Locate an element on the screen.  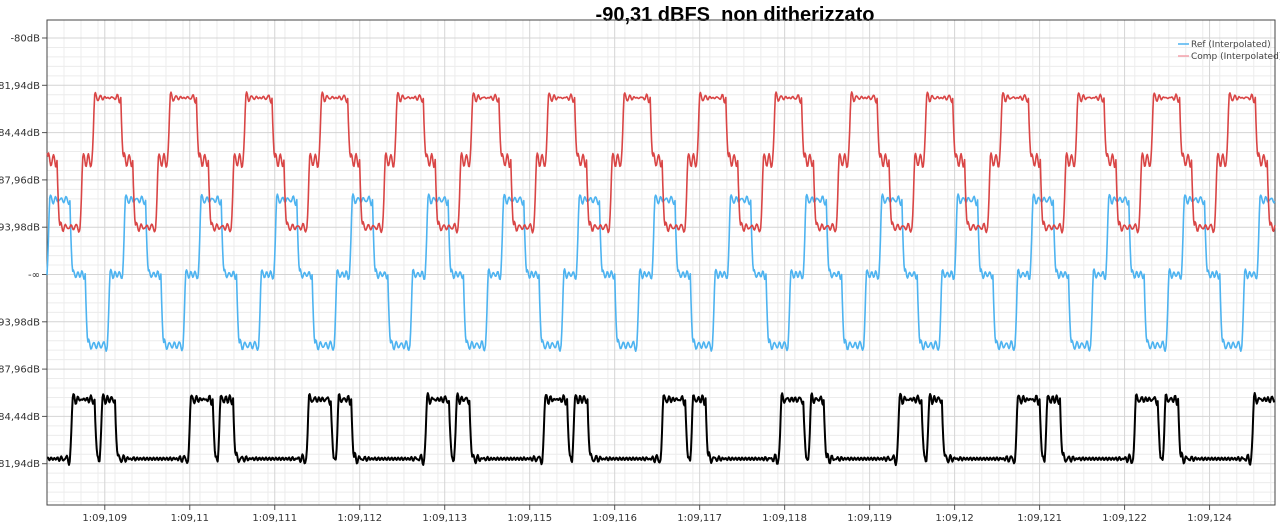
y-tick-label: -∞ is located at coordinates (34, 275).